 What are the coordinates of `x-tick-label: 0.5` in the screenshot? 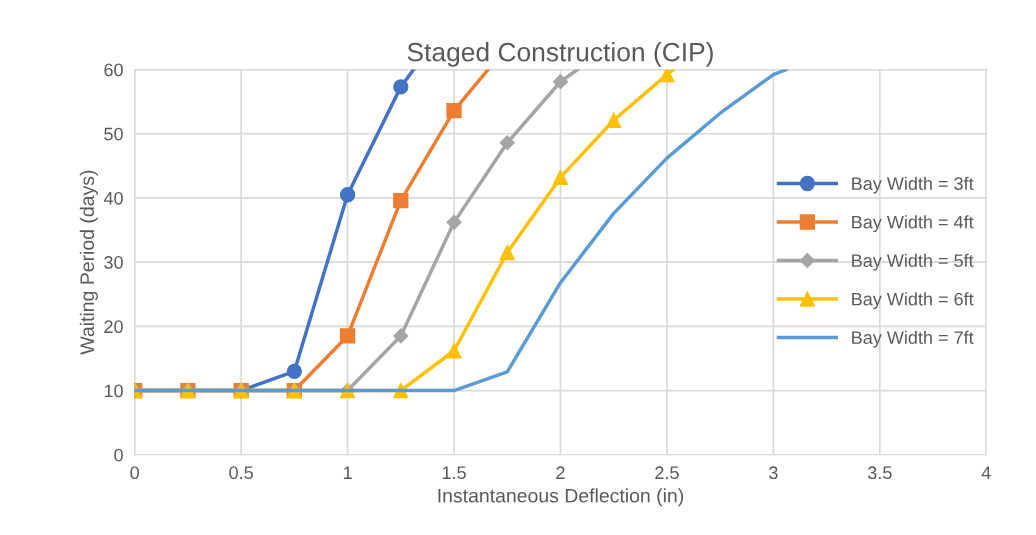 It's located at (241, 473).